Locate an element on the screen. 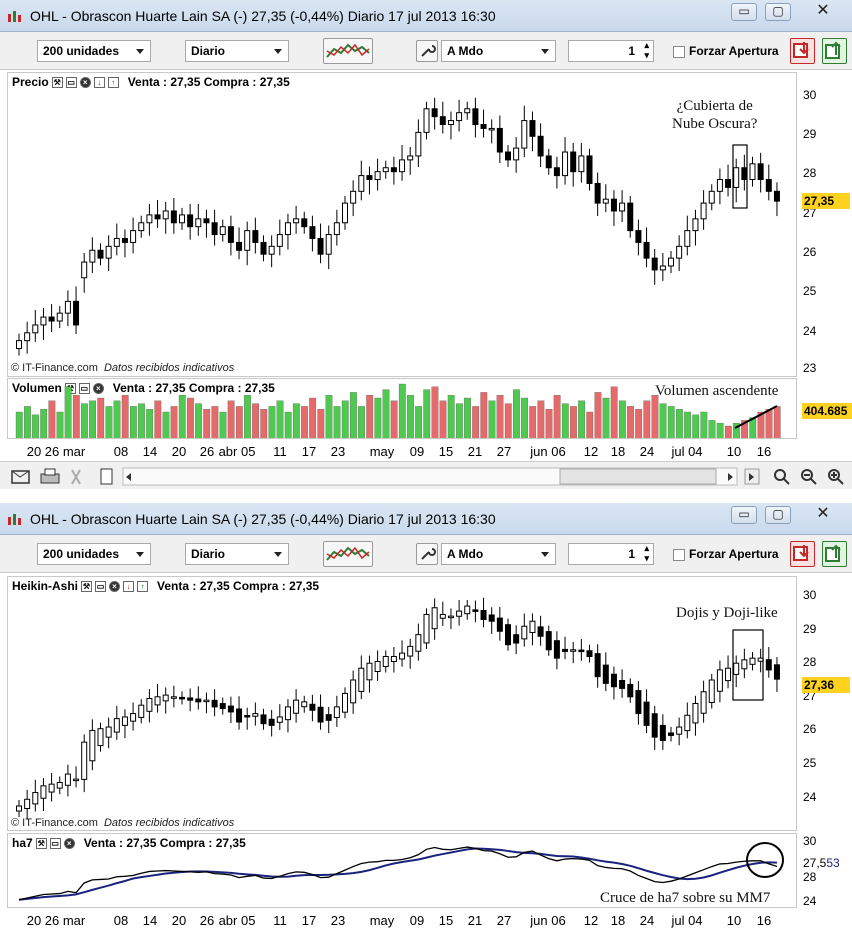 The height and width of the screenshot is (931, 852). date-tick: abr 05 is located at coordinates (237, 920).